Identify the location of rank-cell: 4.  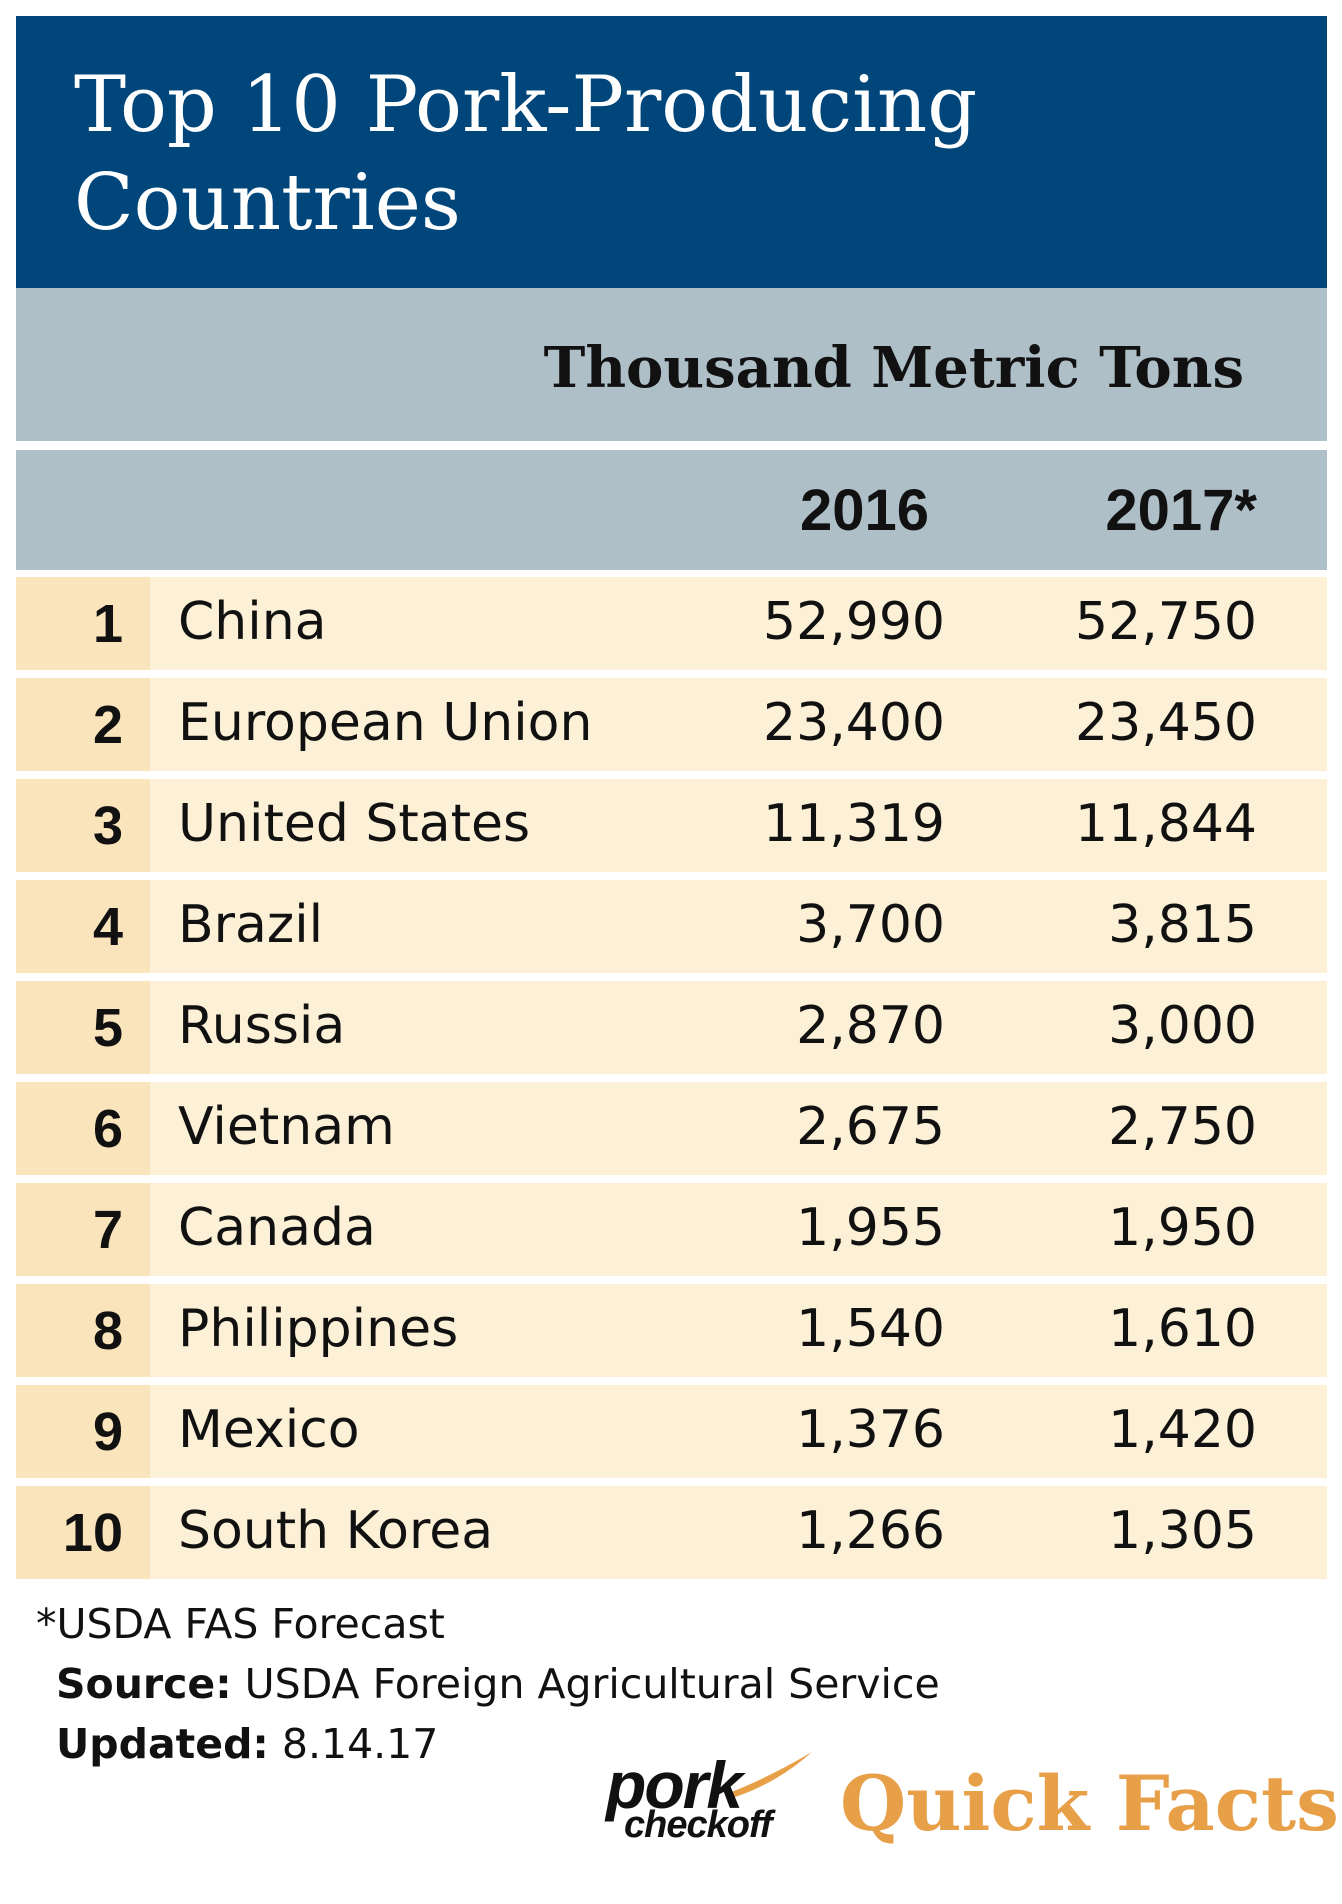
(83, 926).